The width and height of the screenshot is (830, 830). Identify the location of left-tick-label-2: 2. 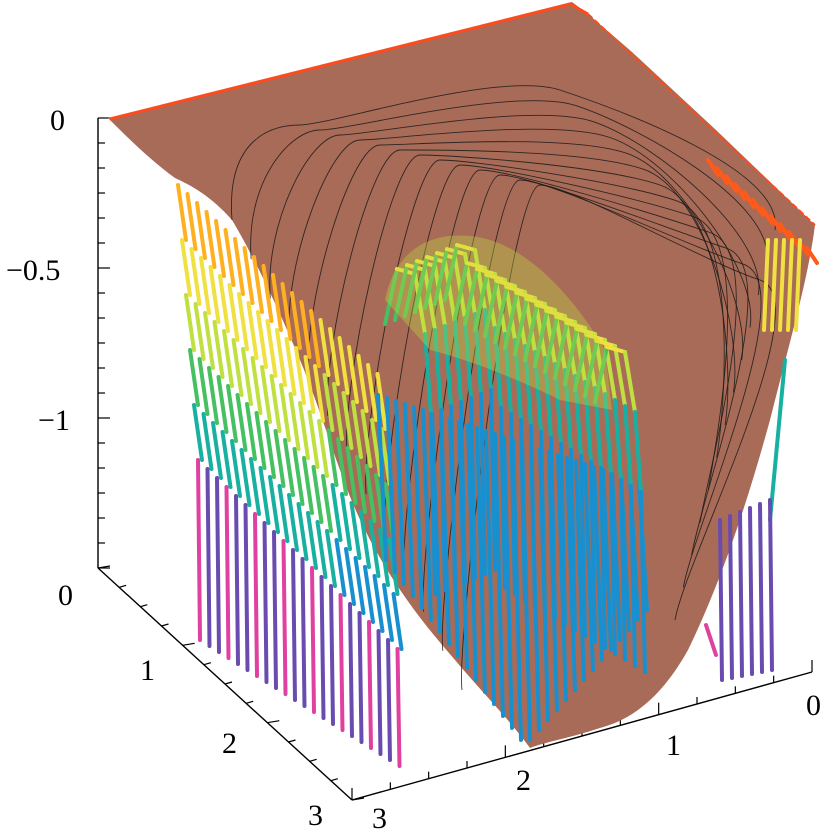
(229, 743).